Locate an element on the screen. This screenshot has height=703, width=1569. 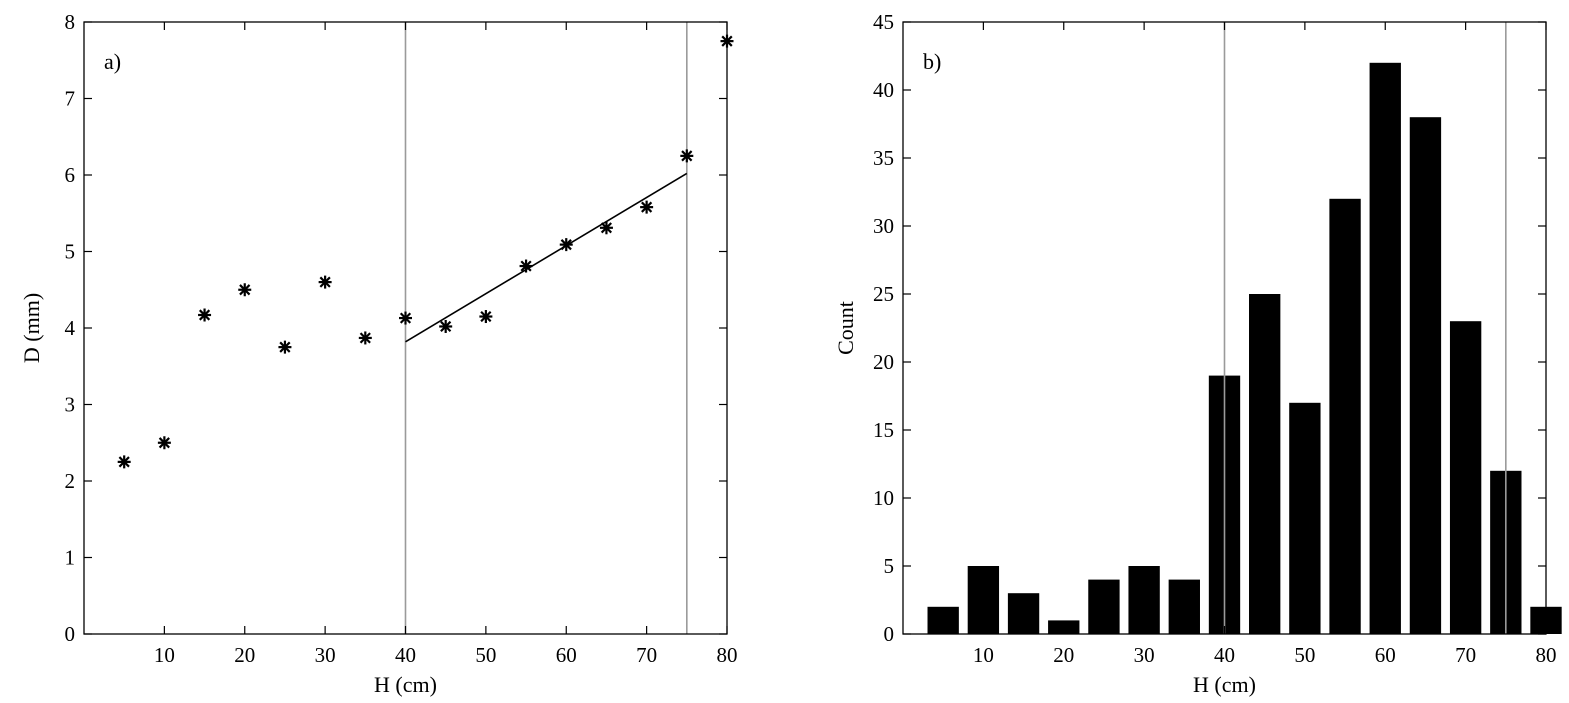
y-tick-label: 35 is located at coordinates (883, 158).